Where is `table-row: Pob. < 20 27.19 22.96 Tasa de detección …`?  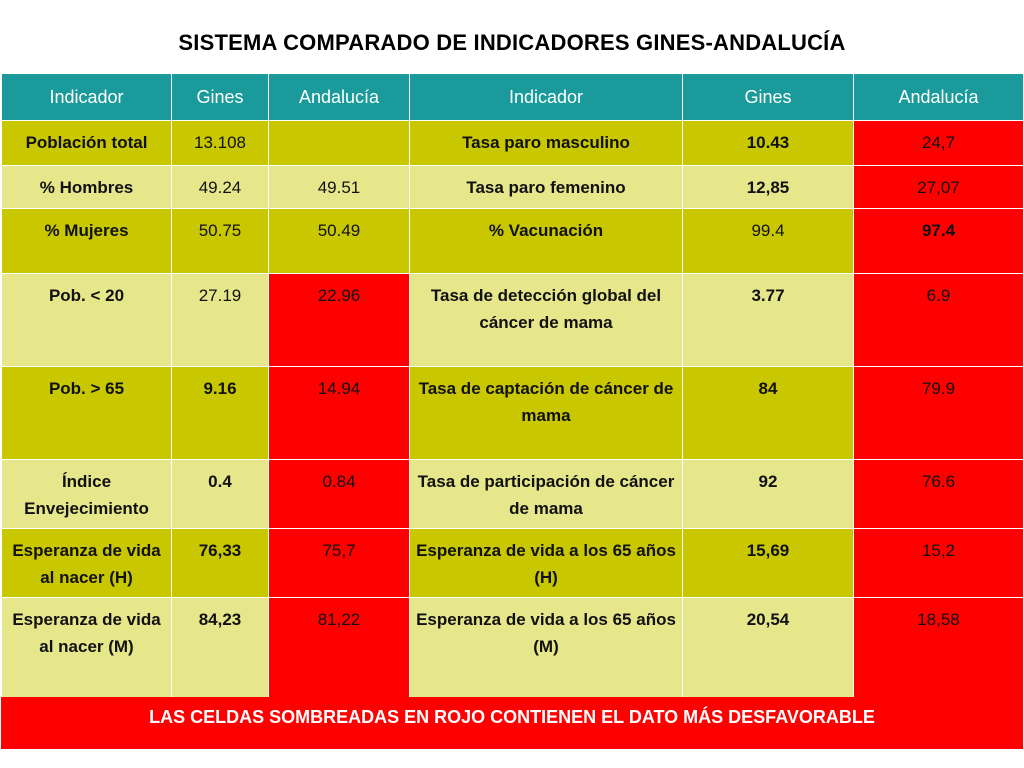 table-row: Pob. < 20 27.19 22.96 Tasa de detección … is located at coordinates (512, 320).